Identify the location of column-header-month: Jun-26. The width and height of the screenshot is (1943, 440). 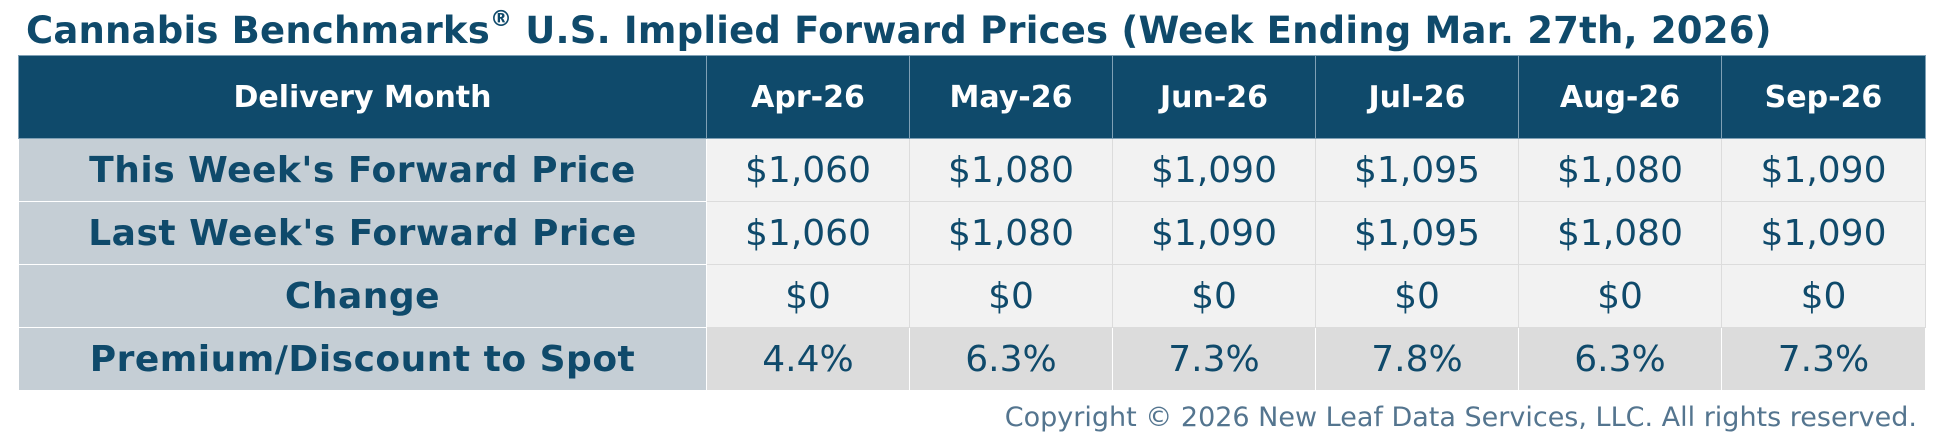
(1214, 97).